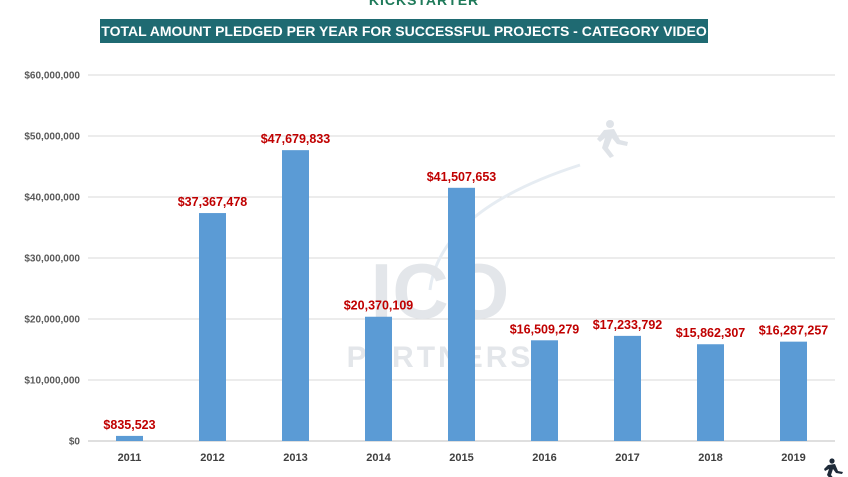 This screenshot has height=477, width=848. Describe the element at coordinates (833, 467) in the screenshot. I see `corner-runner-icon` at that location.